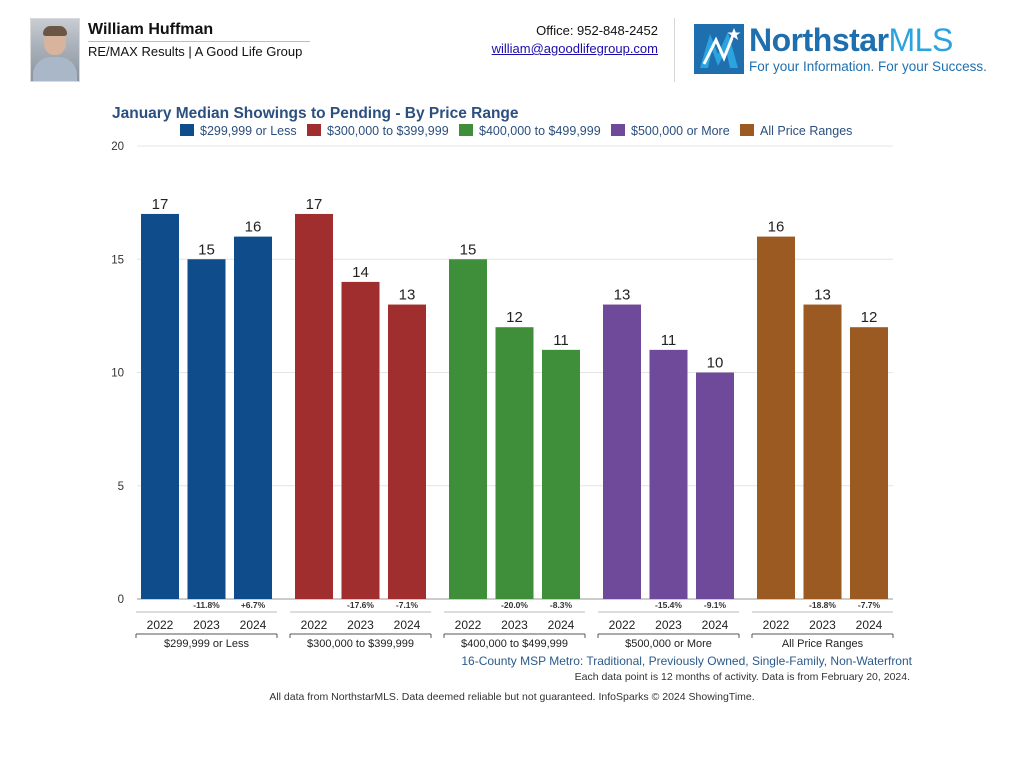 The image size is (1024, 768). What do you see at coordinates (121, 487) in the screenshot?
I see `y-tick-label: 5` at bounding box center [121, 487].